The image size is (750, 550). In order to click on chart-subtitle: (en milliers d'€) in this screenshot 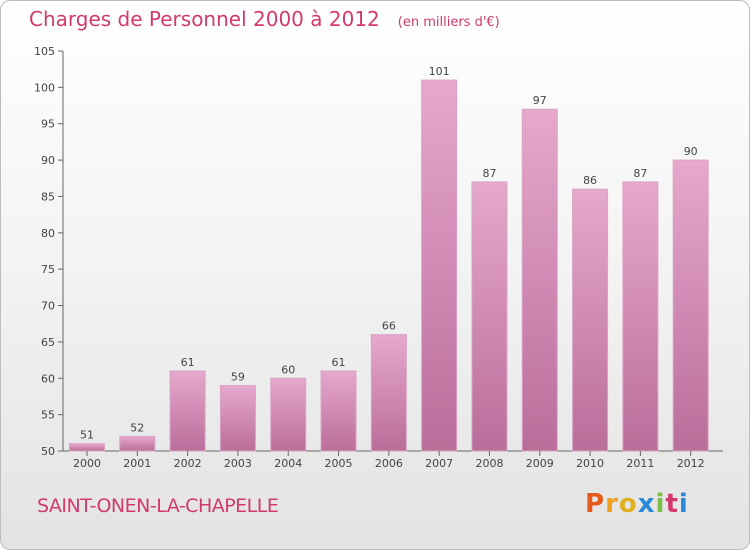, I will do `click(448, 22)`.